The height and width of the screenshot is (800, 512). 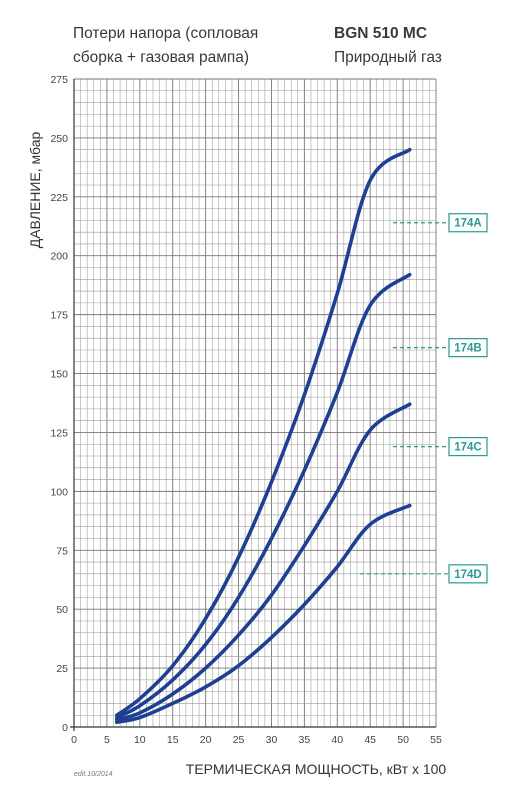 What do you see at coordinates (59, 257) in the screenshot?
I see `y-tick-label: 200` at bounding box center [59, 257].